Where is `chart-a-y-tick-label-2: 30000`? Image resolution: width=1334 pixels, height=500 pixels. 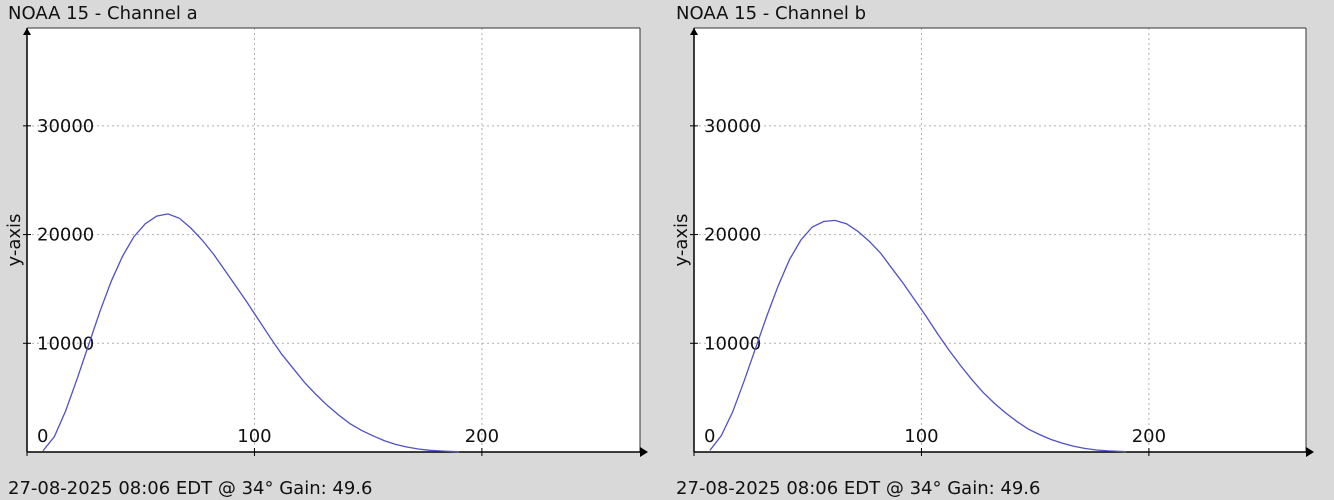
chart-a-y-tick-label-2: 30000 is located at coordinates (65, 126).